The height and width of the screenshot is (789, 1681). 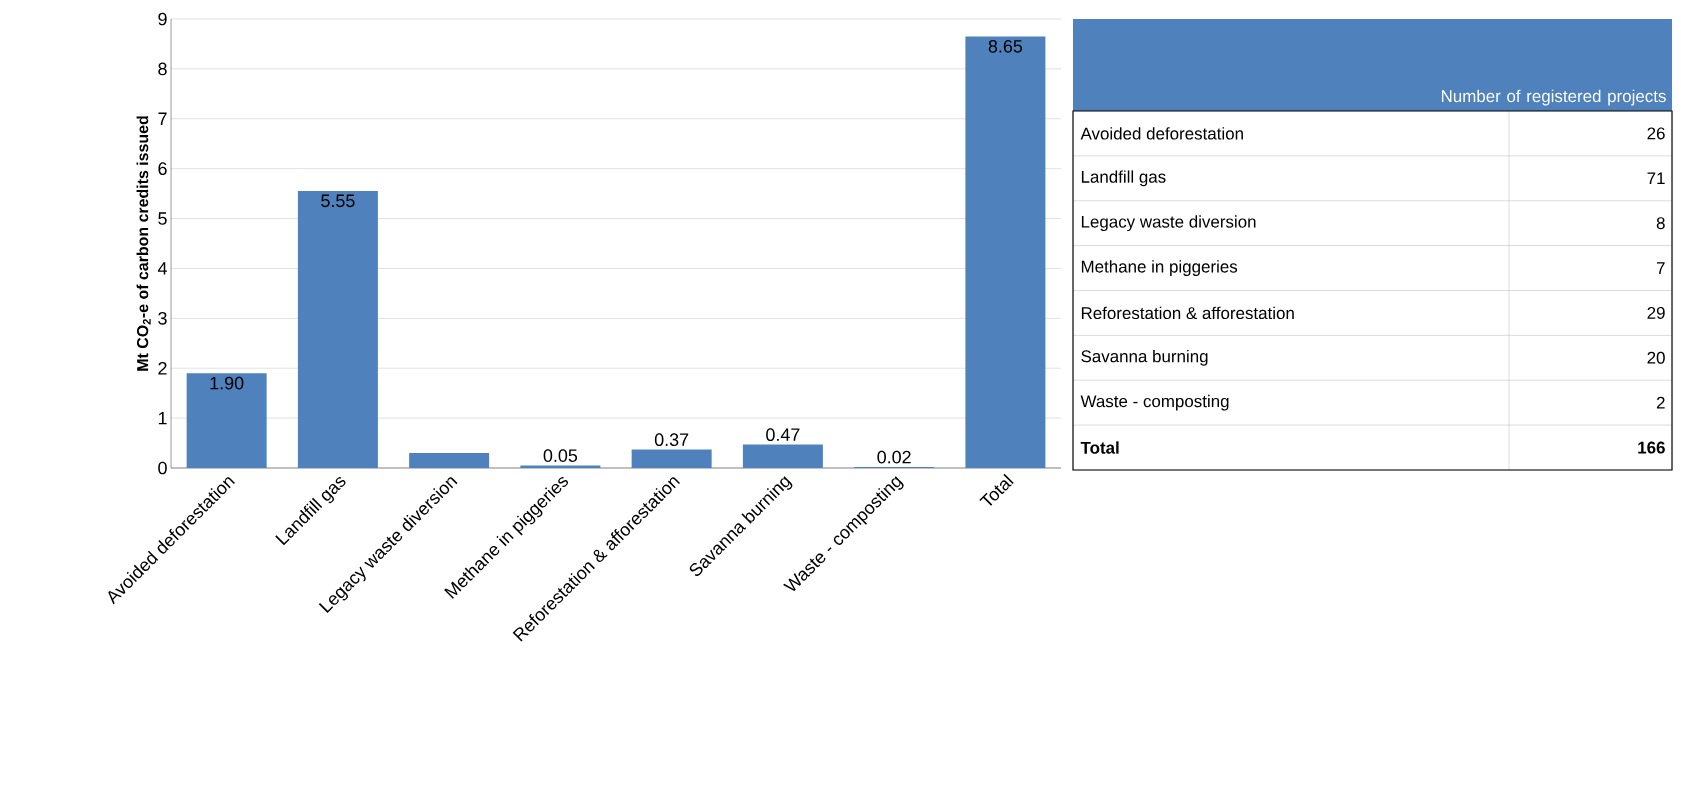 What do you see at coordinates (671, 439) in the screenshot?
I see `data-label: 0.37` at bounding box center [671, 439].